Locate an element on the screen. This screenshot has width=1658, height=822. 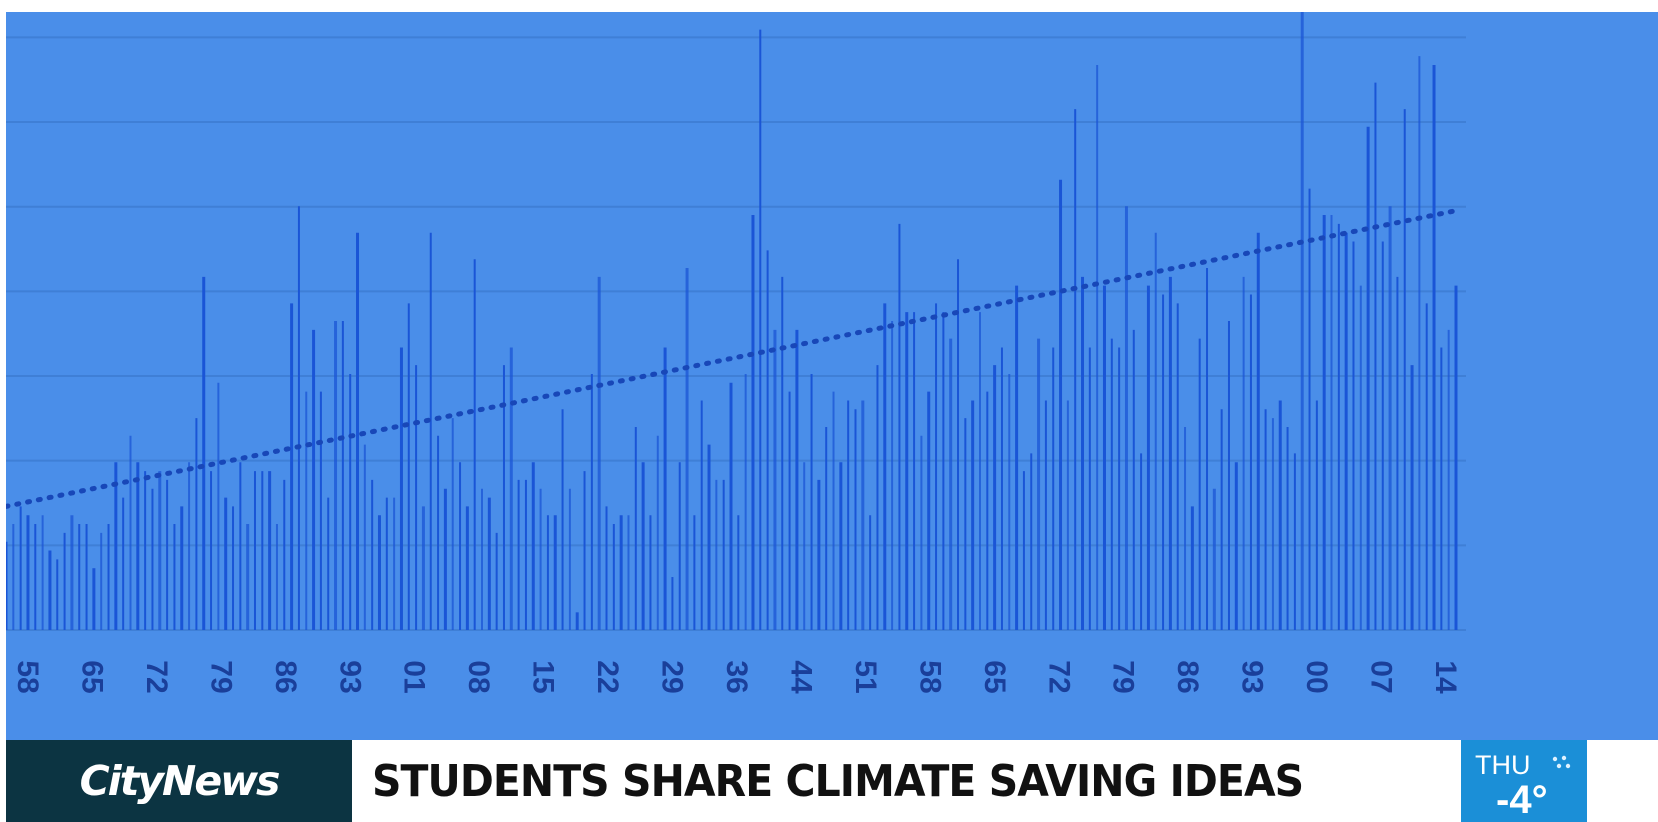
x-tick-label: 22 is located at coordinates (607, 676).